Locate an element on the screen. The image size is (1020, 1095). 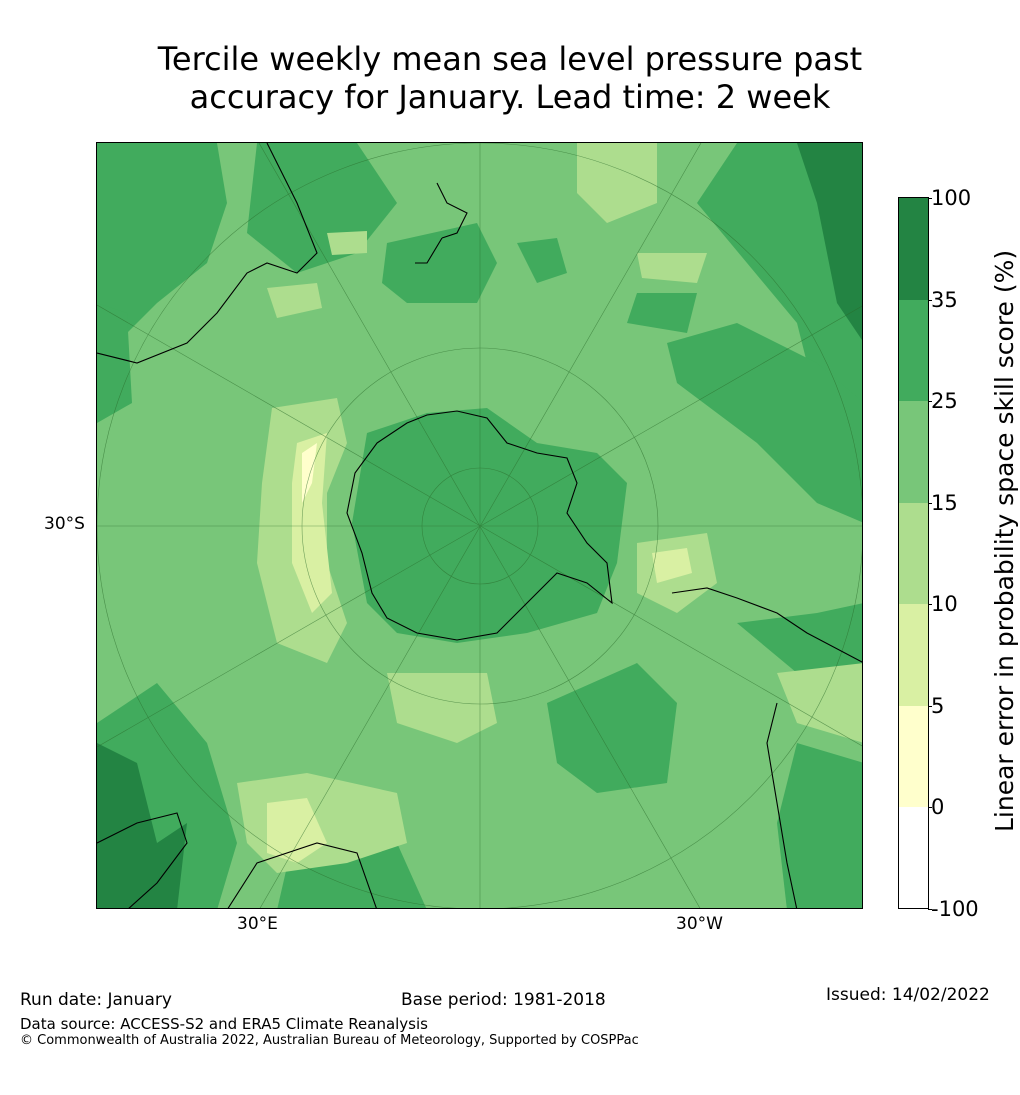
nz-north-coast is located at coordinates (452, 210).